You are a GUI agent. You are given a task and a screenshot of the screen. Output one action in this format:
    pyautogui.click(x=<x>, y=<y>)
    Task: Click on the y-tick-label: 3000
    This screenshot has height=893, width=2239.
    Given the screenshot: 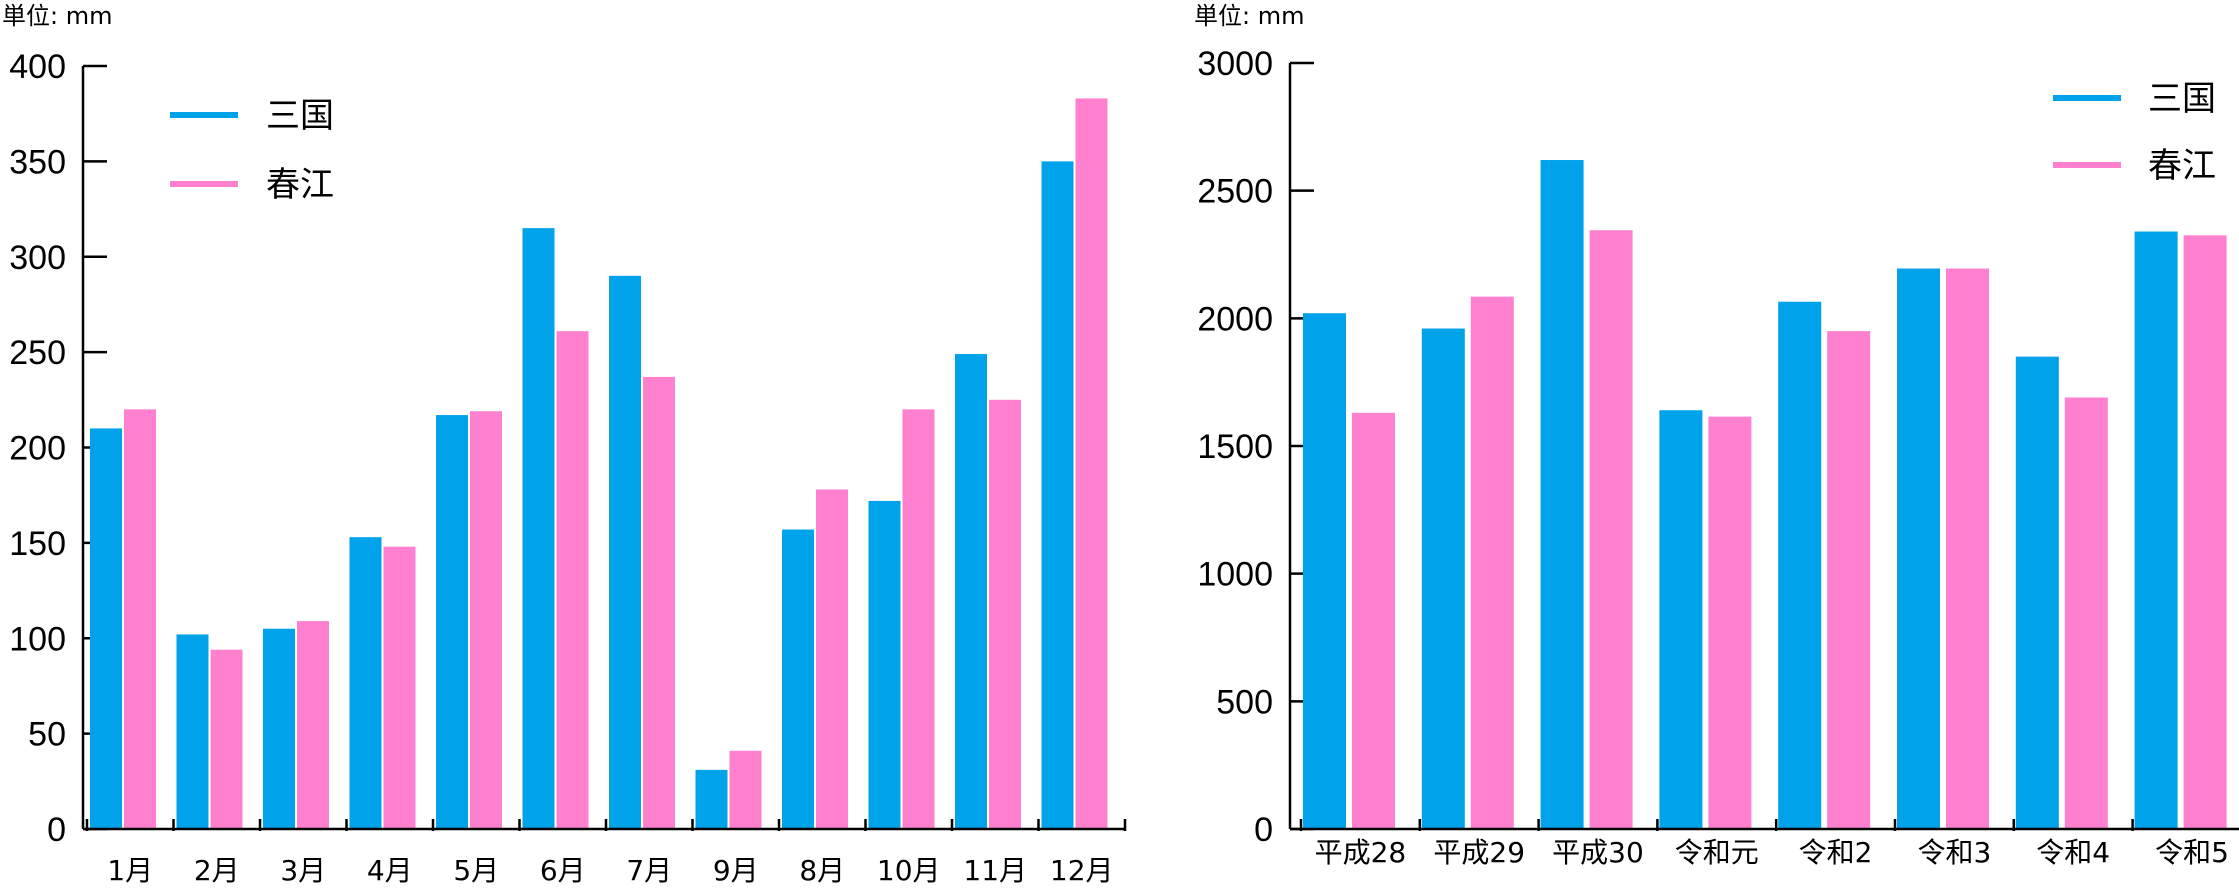 What is the action you would take?
    pyautogui.click(x=1235, y=64)
    